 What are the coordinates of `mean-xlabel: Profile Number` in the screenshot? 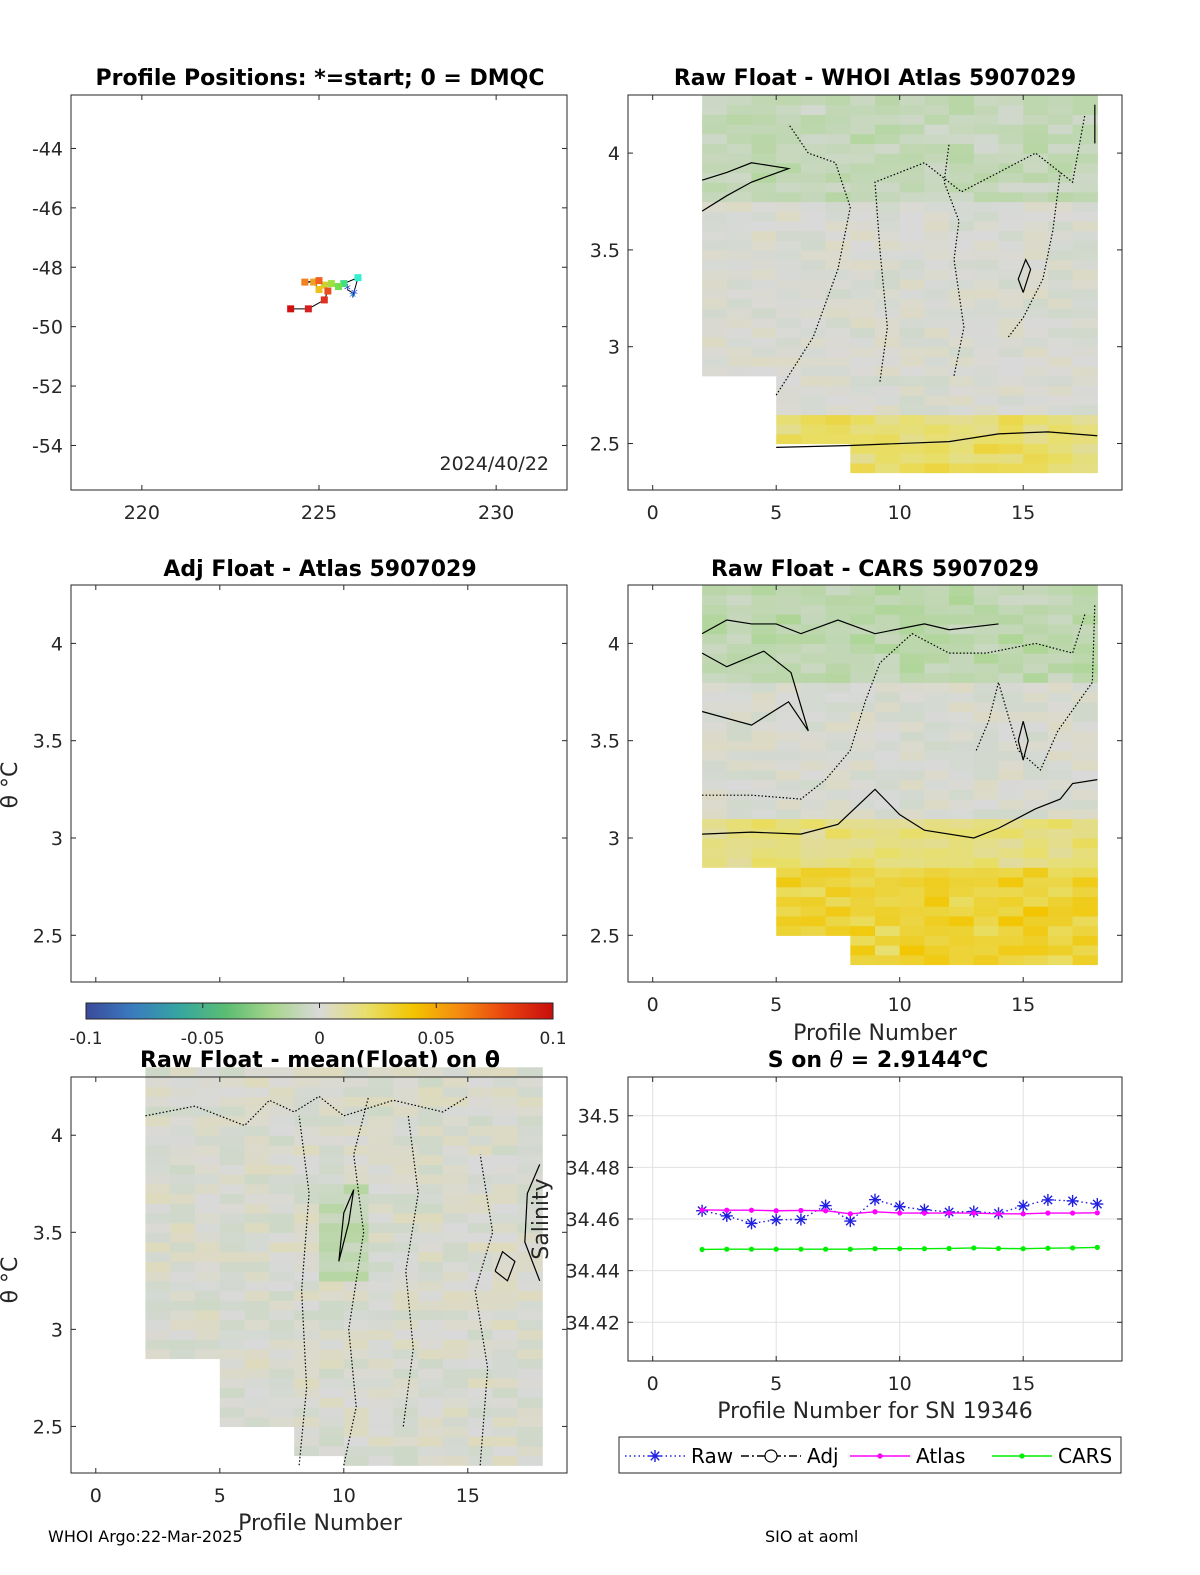 It's located at (320, 1523).